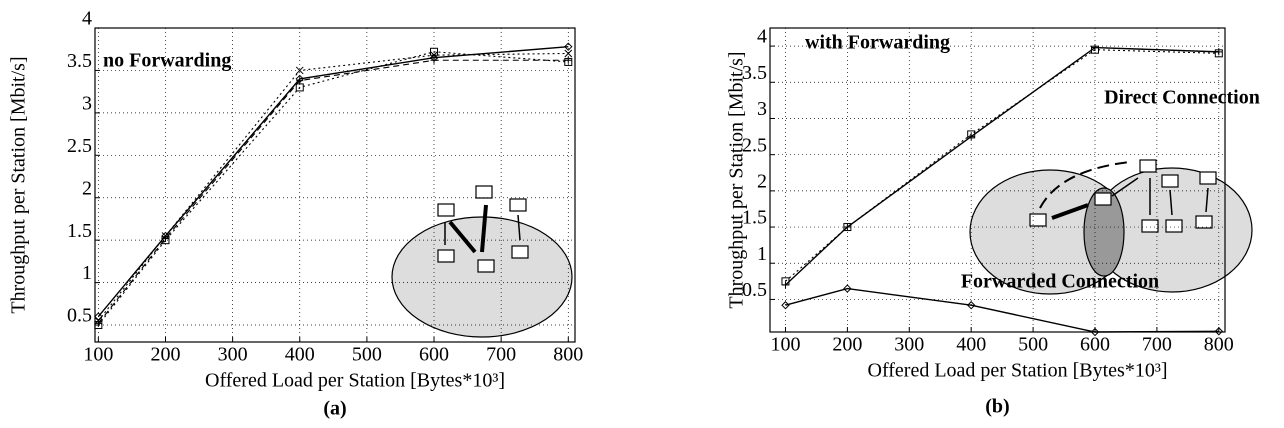 The height and width of the screenshot is (428, 1284). What do you see at coordinates (997, 407) in the screenshot?
I see `caption: (b)` at bounding box center [997, 407].